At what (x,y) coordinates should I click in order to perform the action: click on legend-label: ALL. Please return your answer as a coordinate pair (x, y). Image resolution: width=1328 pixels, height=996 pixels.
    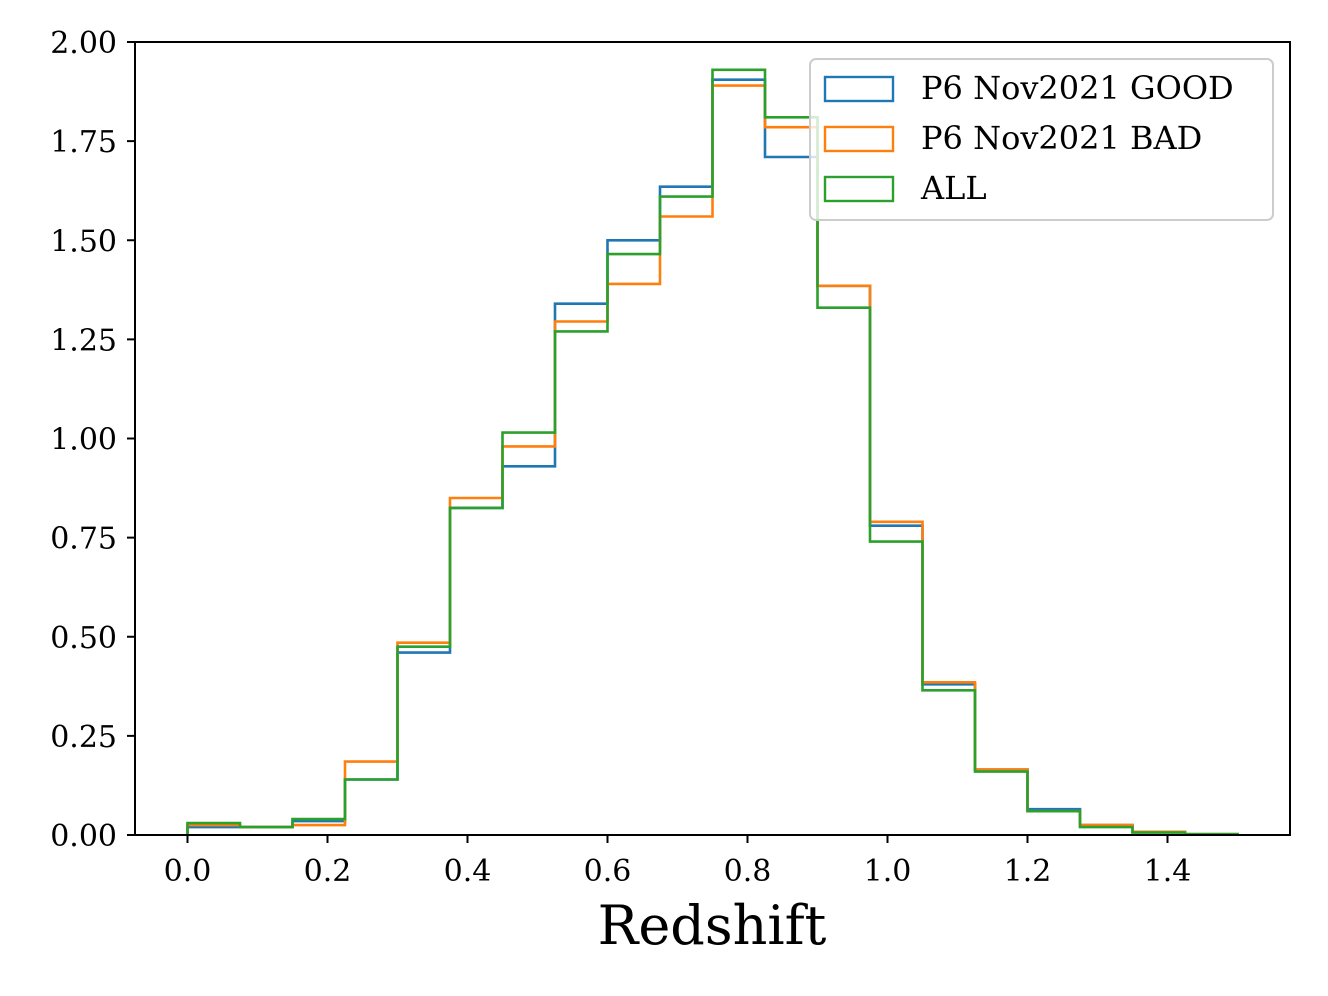
    Looking at the image, I should click on (953, 188).